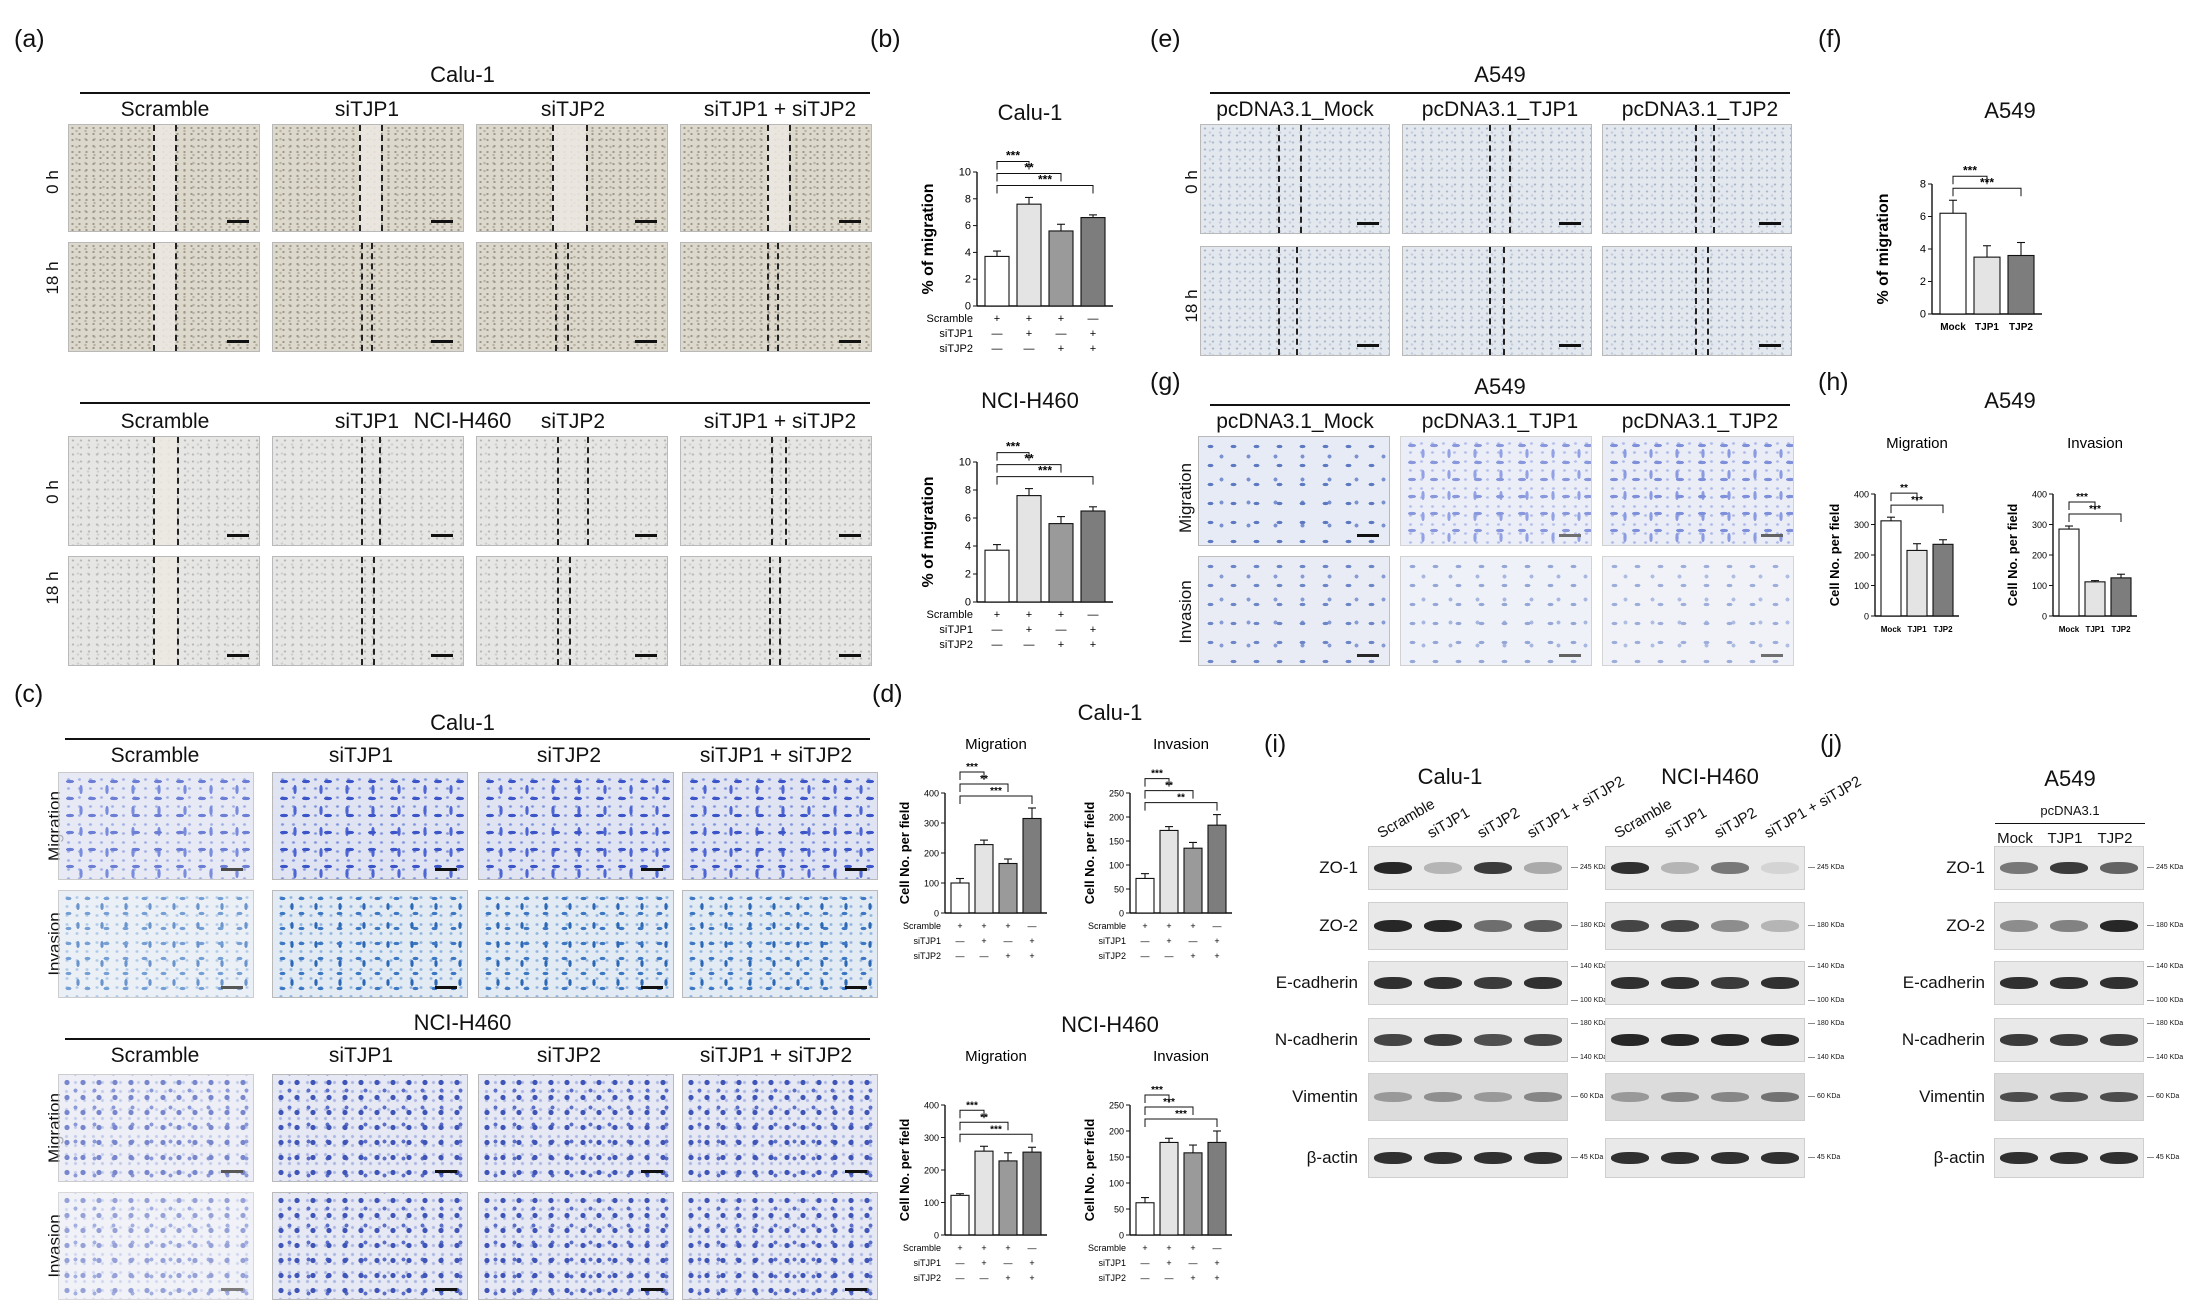  I want to click on panel-c-col-sitjp2: siTJP2, so click(569, 755).